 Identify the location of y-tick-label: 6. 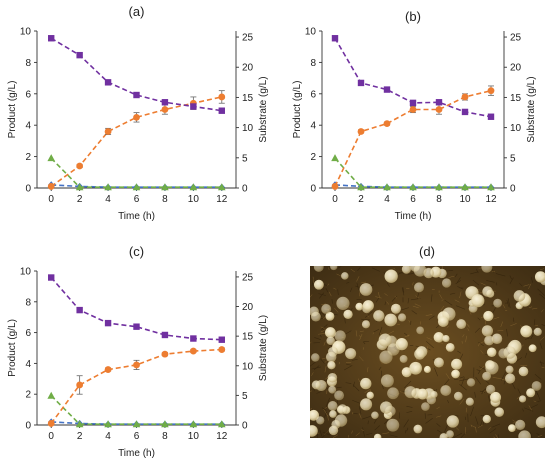
(313, 94).